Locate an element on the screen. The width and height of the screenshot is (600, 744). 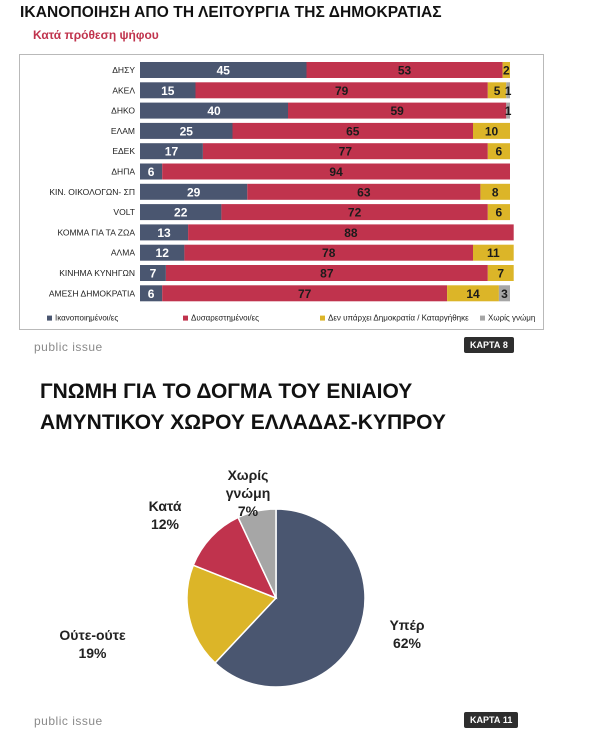
pie-label-value: 19% is located at coordinates (92, 653).